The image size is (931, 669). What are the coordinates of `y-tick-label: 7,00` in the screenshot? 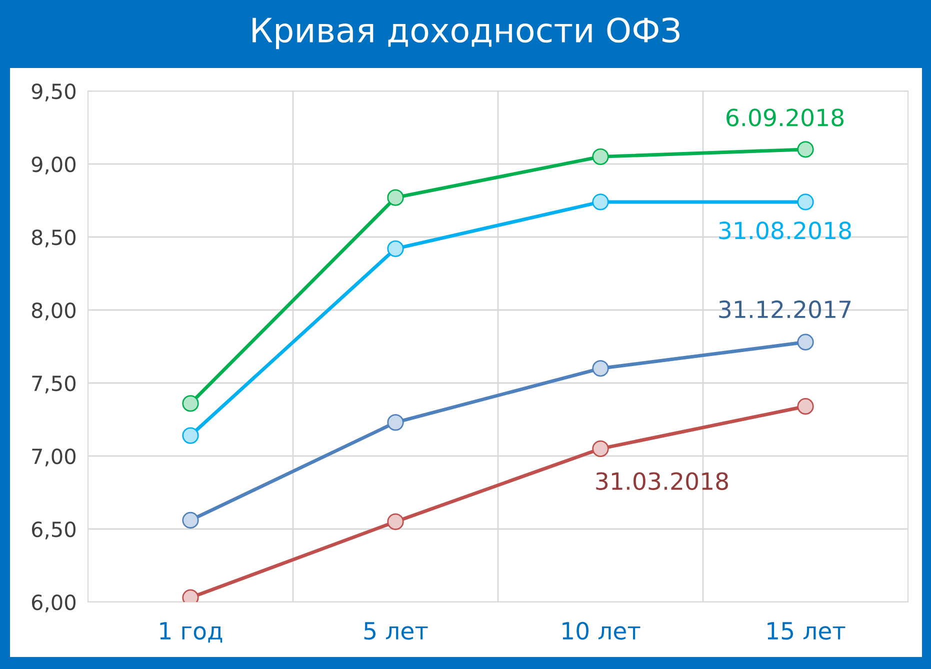 It's located at (54, 457).